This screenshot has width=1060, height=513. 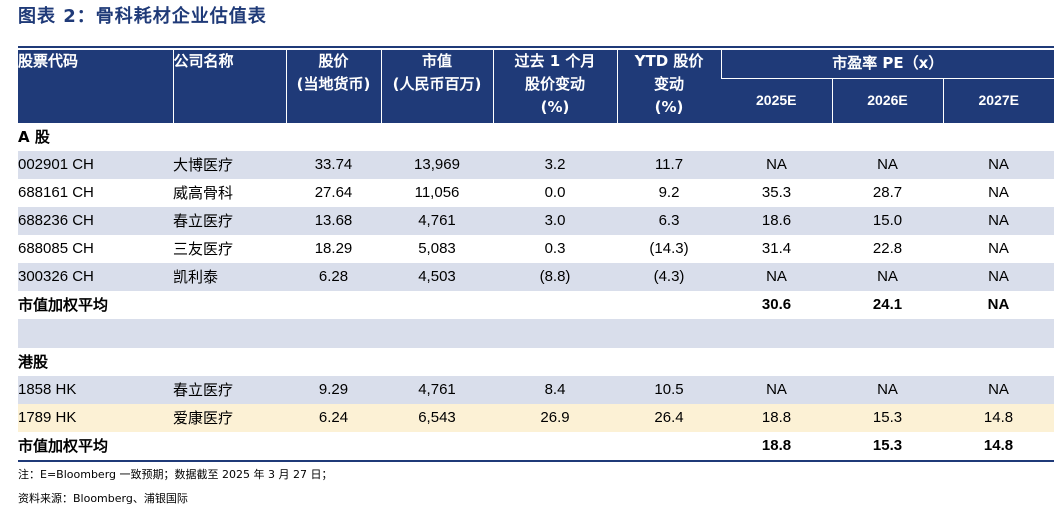 I want to click on section-hk-share: 港股, so click(x=536, y=362).